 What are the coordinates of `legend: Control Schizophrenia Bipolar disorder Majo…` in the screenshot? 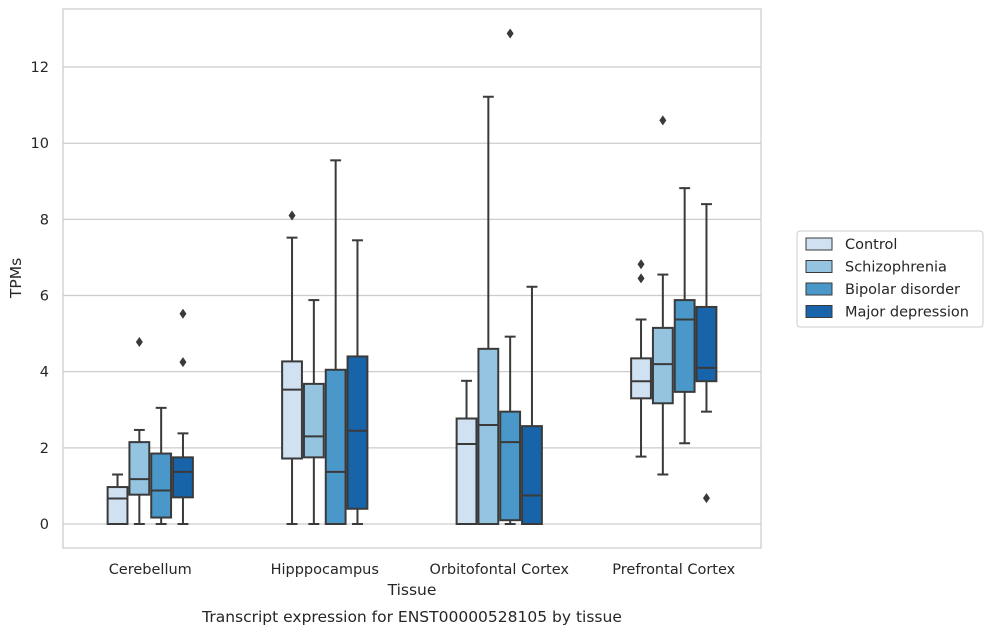 It's located at (890, 279).